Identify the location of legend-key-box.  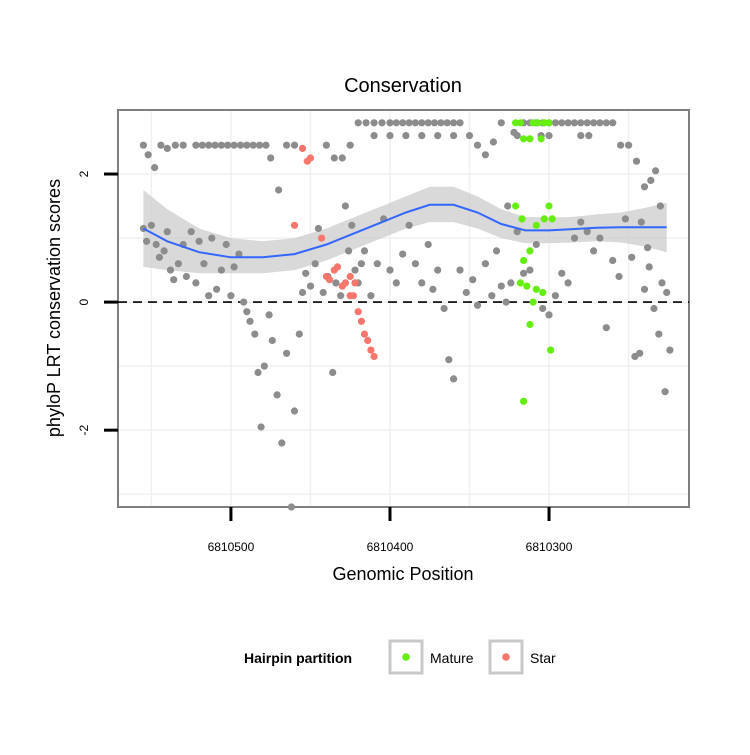
(406, 657).